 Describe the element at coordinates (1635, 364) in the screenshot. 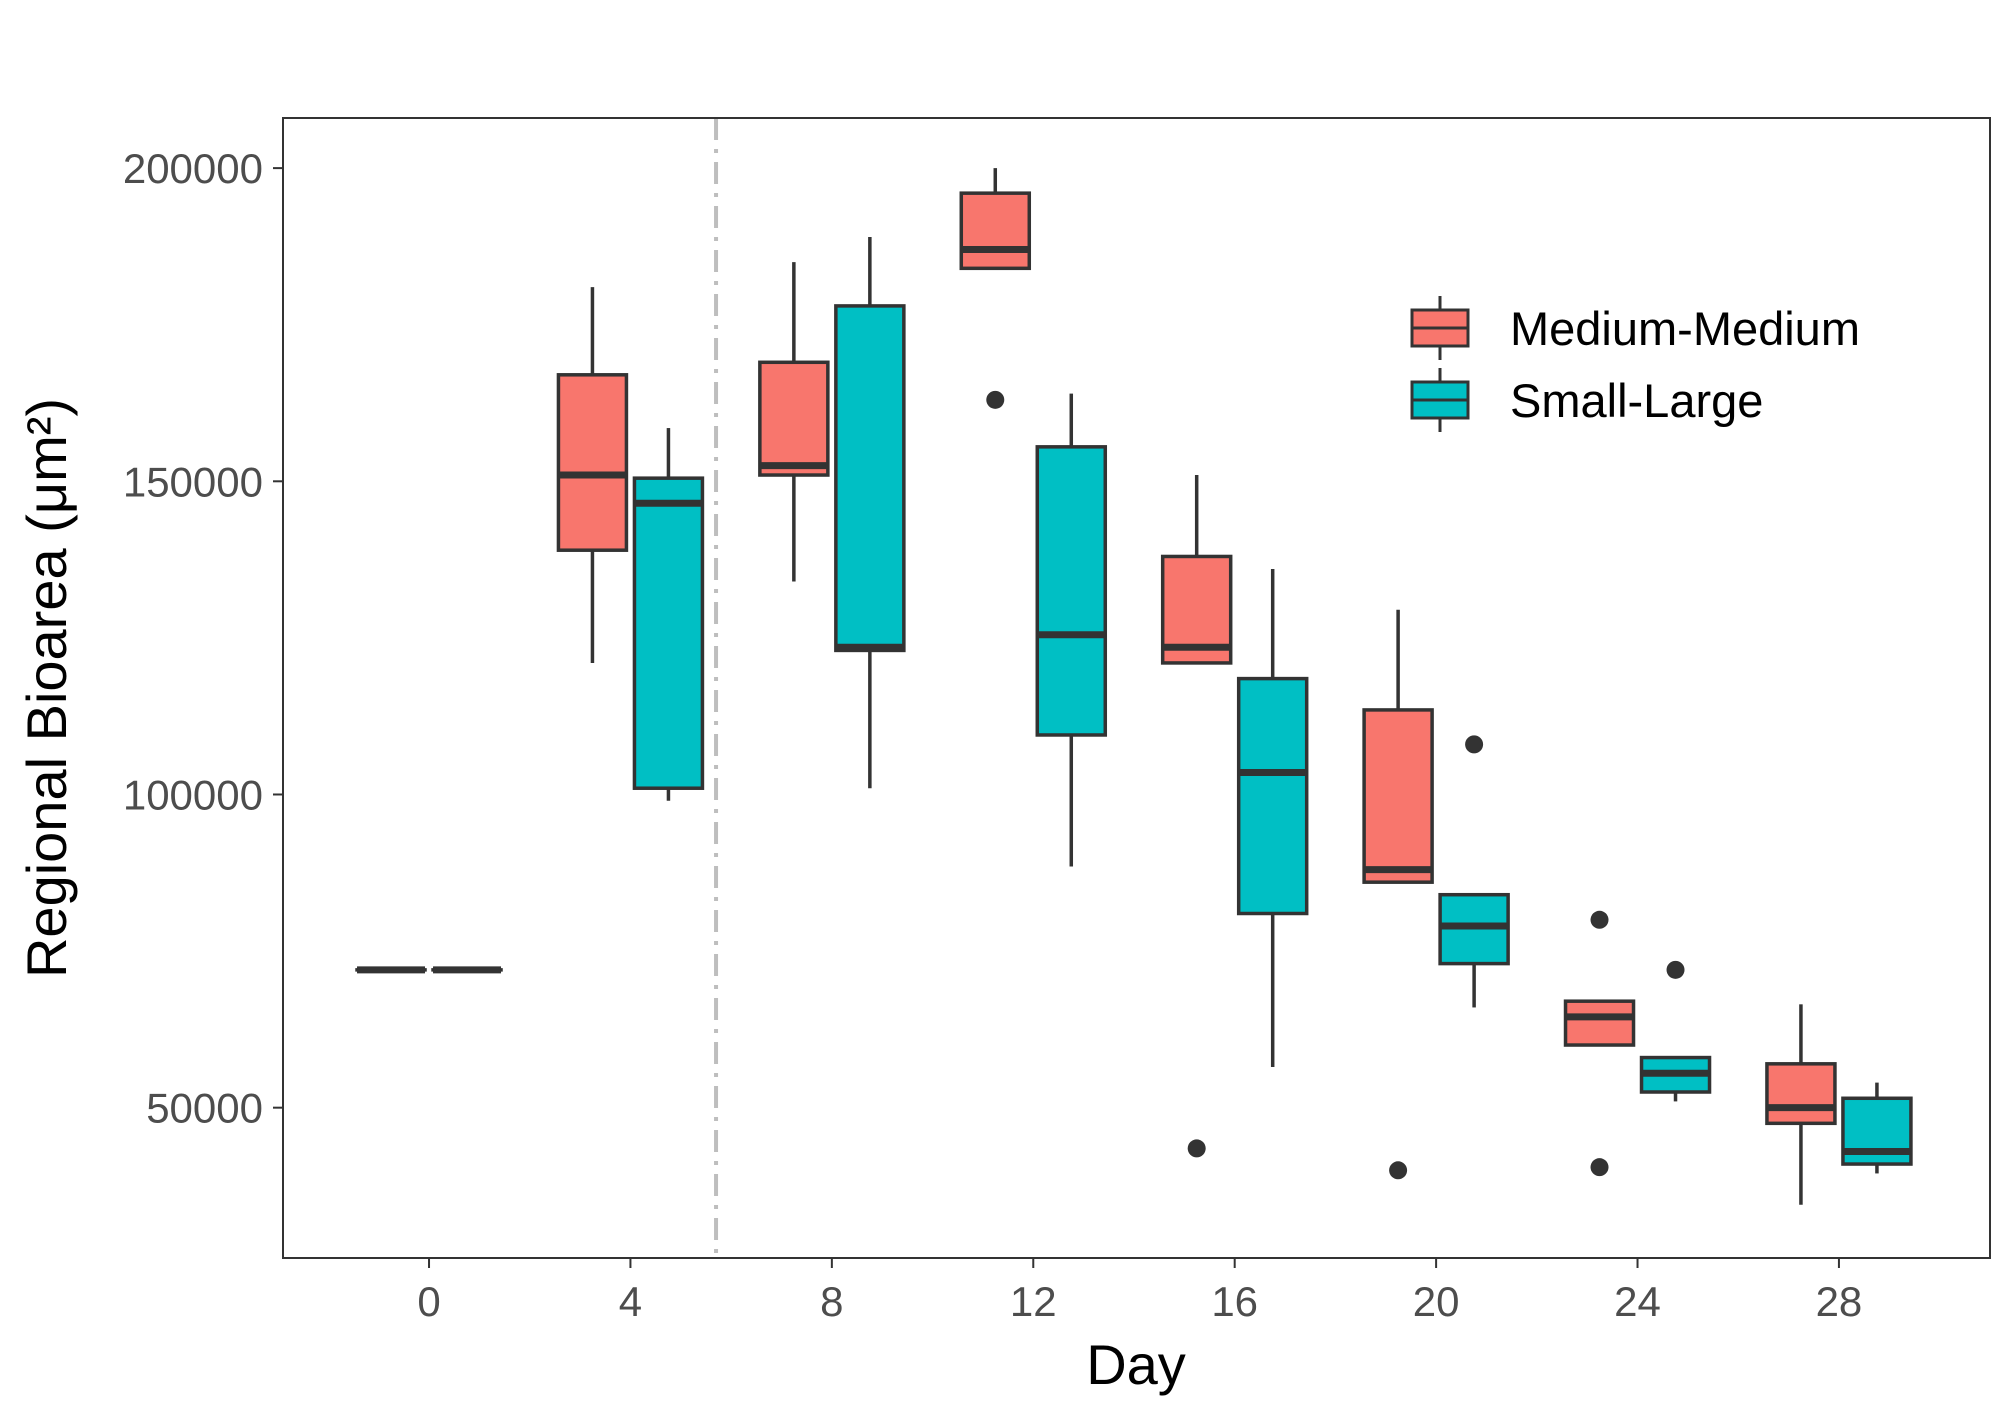

I see `legend: Medium-Medium Small-Large` at that location.